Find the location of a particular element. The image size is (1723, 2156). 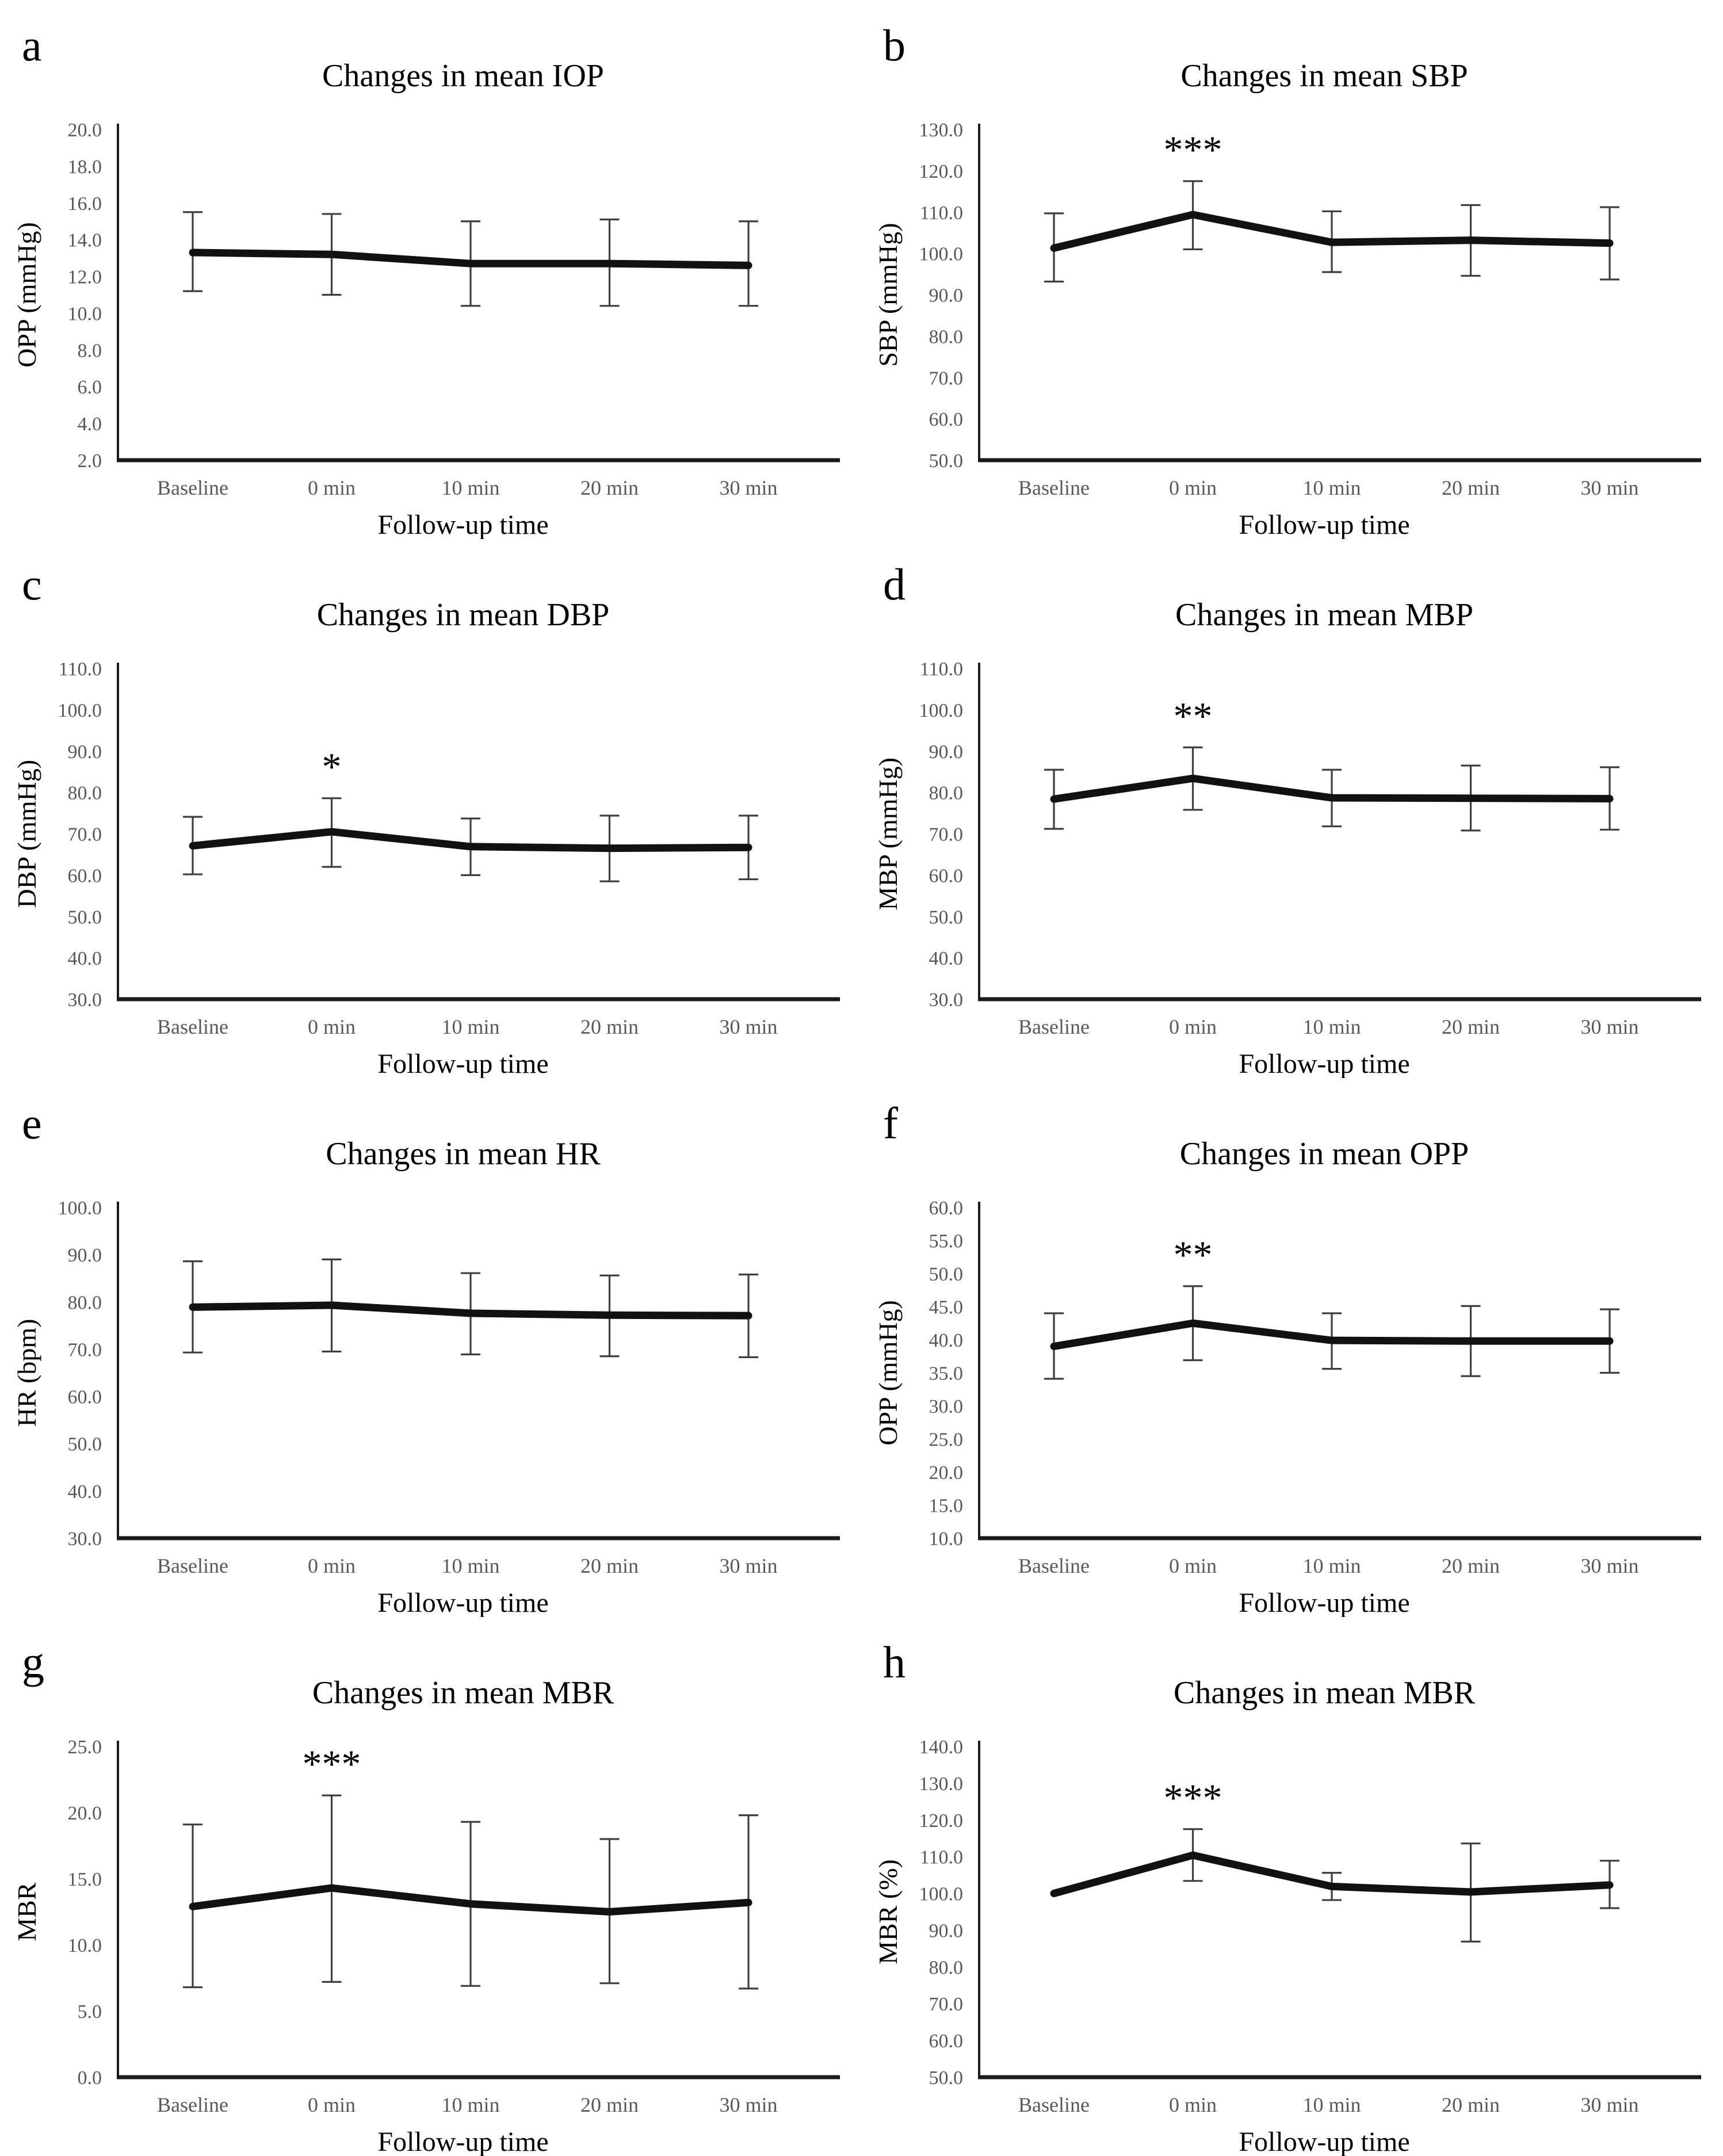

y-axis-label: SBP (mmHg) is located at coordinates (888, 294).